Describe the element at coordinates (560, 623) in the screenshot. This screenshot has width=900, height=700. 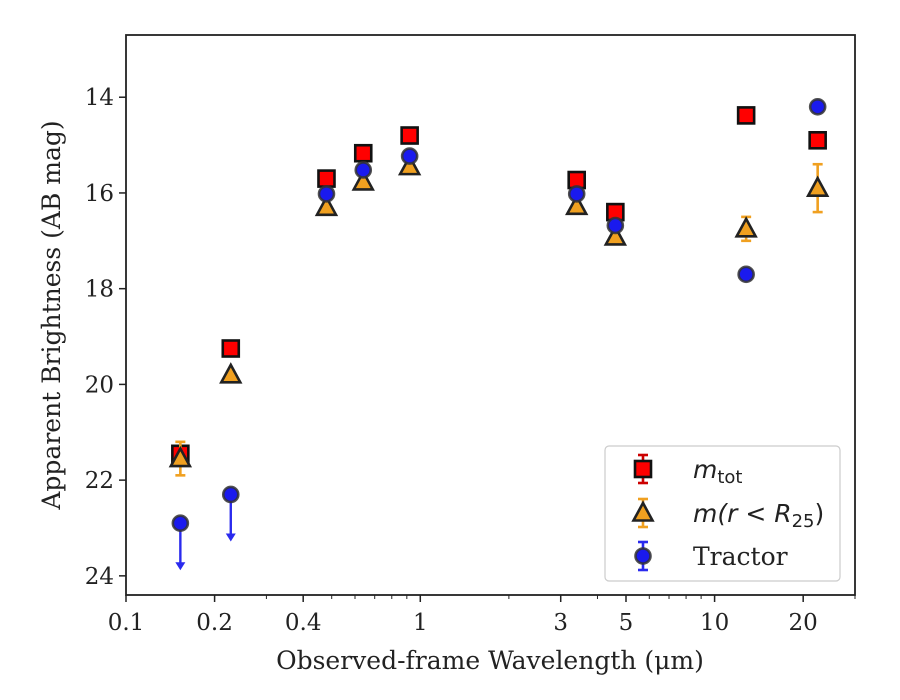
I see `x-tick-label: 3` at that location.